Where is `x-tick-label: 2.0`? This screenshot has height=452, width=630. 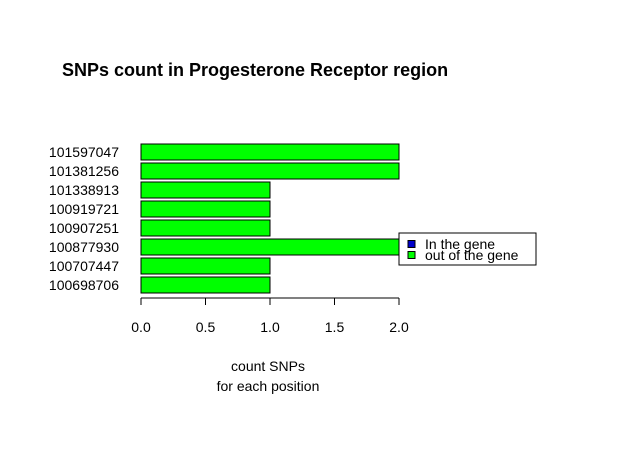
x-tick-label: 2.0 is located at coordinates (399, 327).